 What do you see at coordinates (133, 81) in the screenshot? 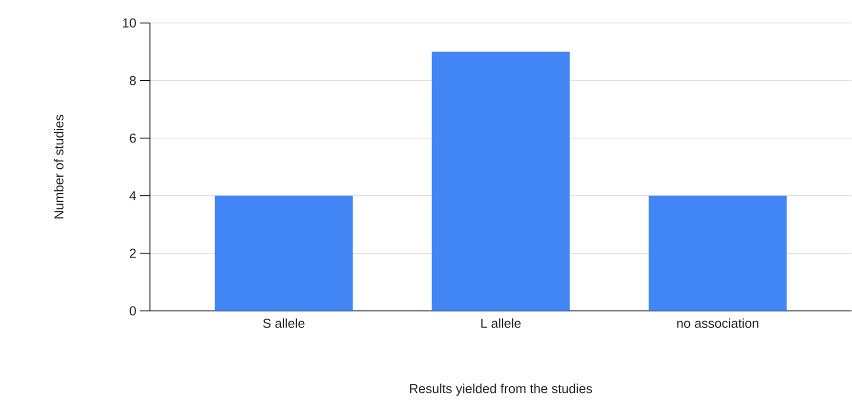
I see `y-tick-label: 8` at bounding box center [133, 81].